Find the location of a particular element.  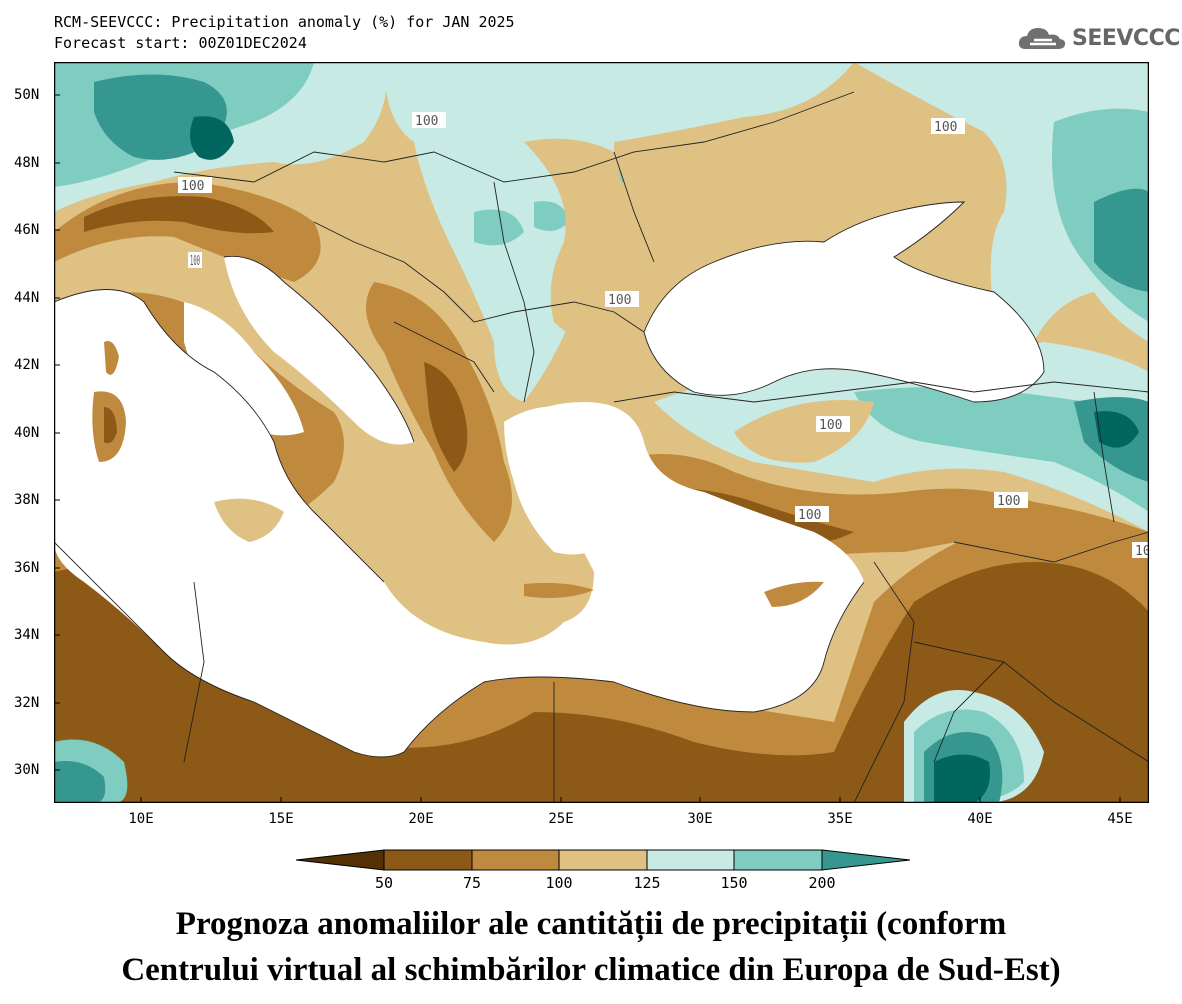

colorbar-label: 75 is located at coordinates (472, 883).